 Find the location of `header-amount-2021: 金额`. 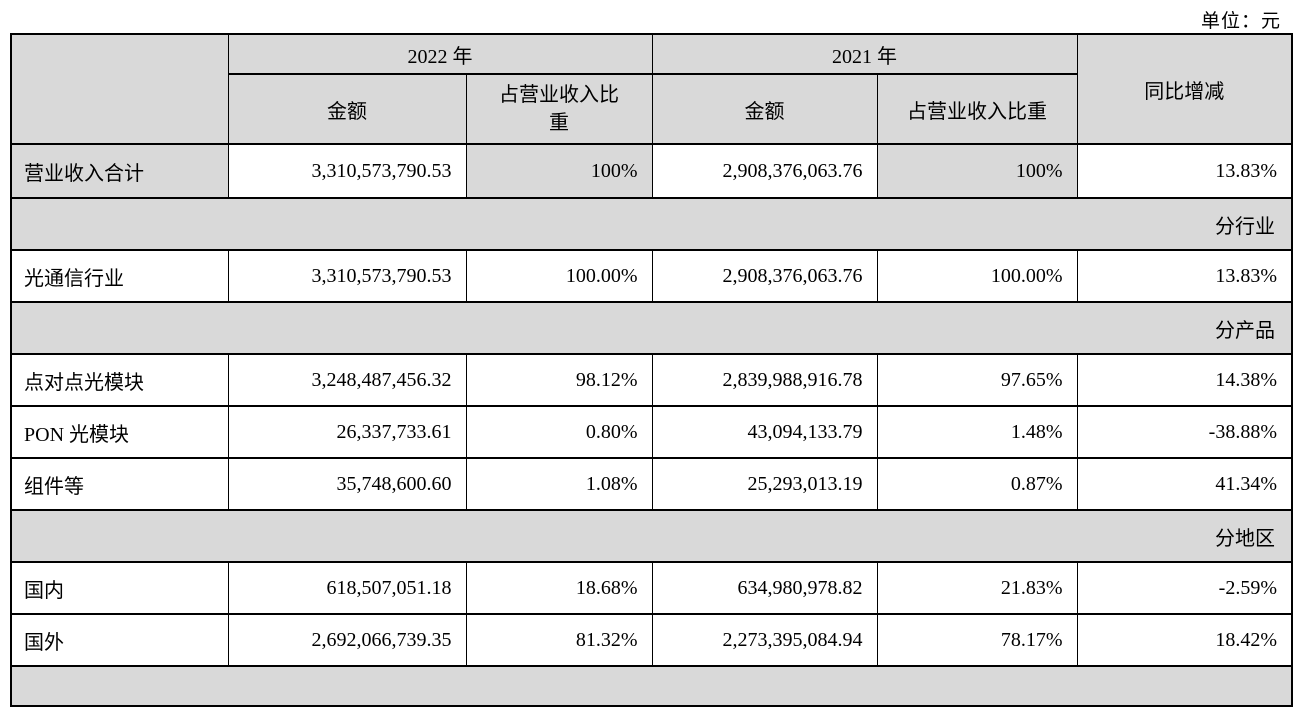

header-amount-2021: 金额 is located at coordinates (764, 109).